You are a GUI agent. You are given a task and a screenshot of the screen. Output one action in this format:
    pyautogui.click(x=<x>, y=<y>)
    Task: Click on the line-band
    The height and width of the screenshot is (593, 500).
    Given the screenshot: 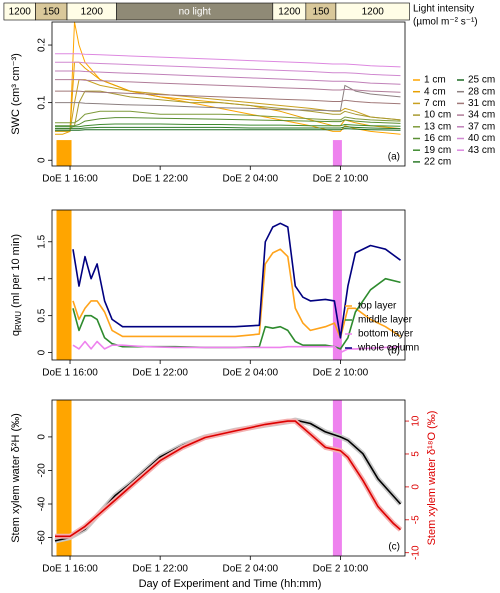 What is the action you would take?
    pyautogui.click(x=228, y=480)
    